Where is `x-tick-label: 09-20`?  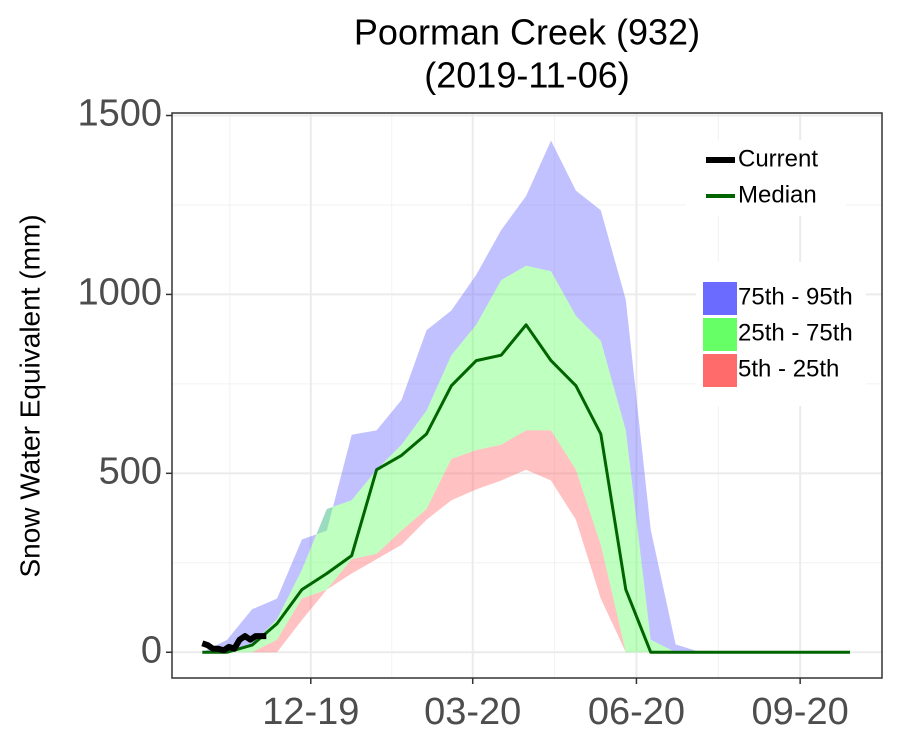
x-tick-label: 09-20 is located at coordinates (800, 712).